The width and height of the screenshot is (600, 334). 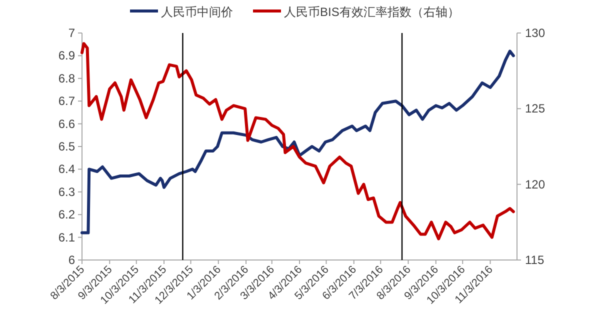 I want to click on y-tick-label: 6.2, so click(x=67, y=215).